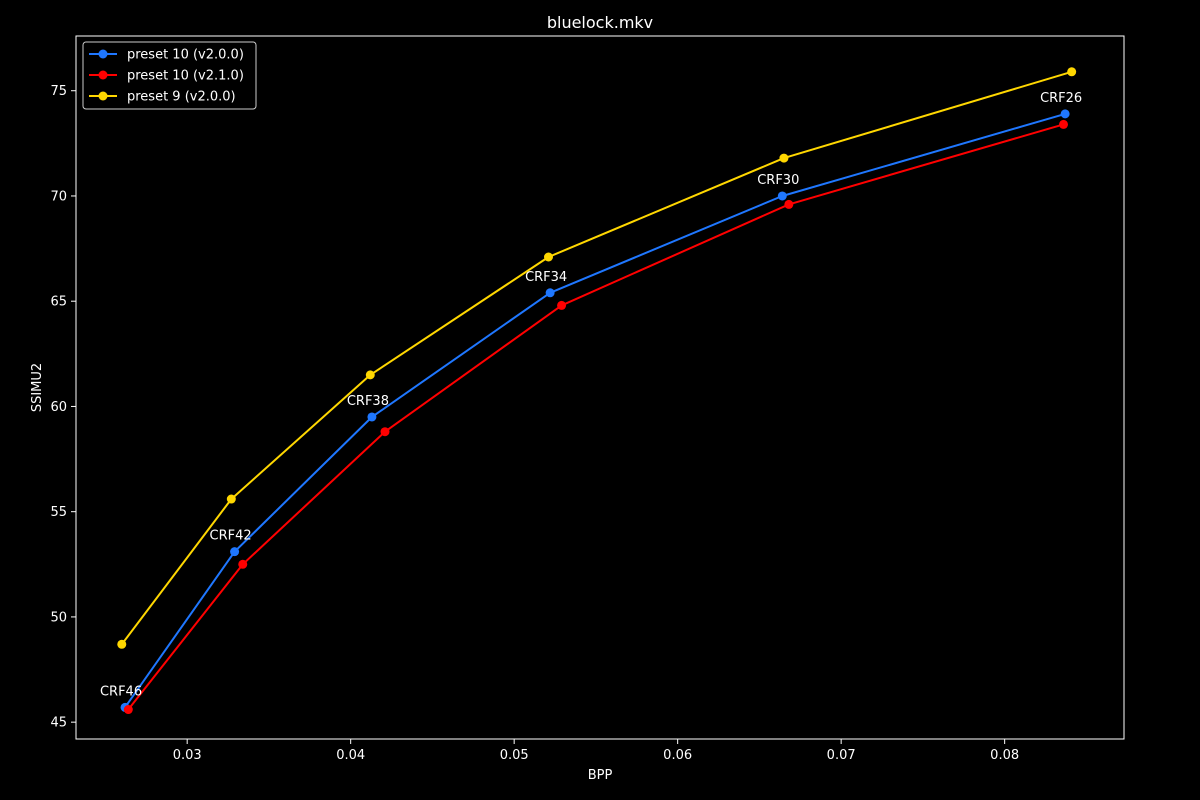 The width and height of the screenshot is (1200, 800). I want to click on y-axis: 45 50 55 60 65 70 75, so click(63, 407).